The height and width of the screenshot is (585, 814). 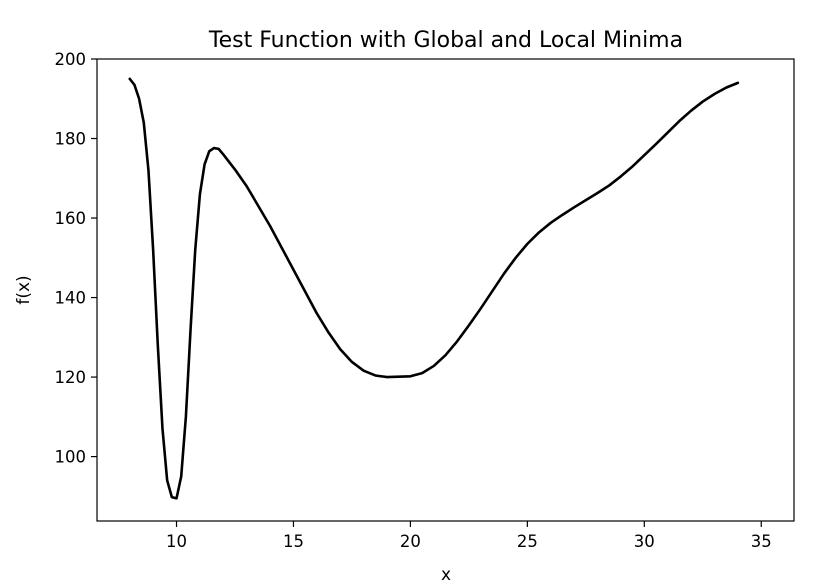 I want to click on x-tick-label: 10, so click(x=176, y=541).